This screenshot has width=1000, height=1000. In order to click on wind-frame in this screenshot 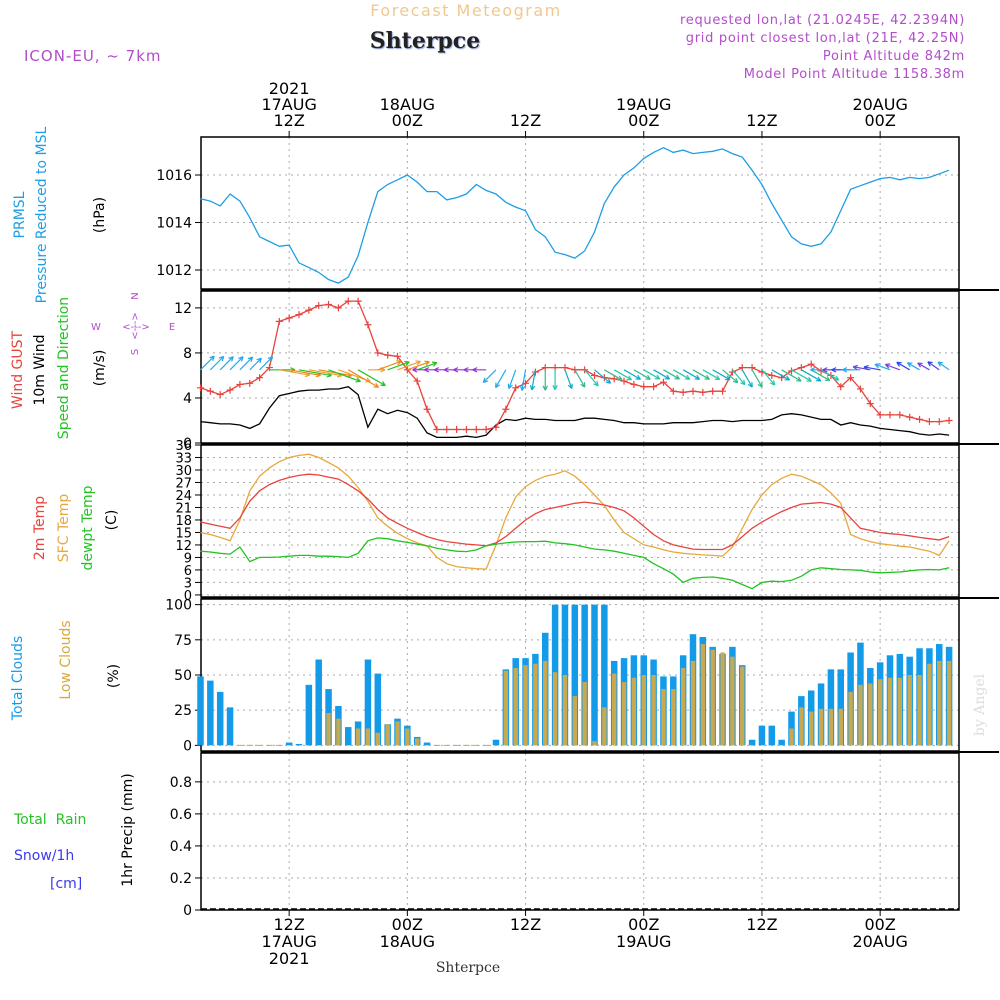, I will do `click(580, 367)`.